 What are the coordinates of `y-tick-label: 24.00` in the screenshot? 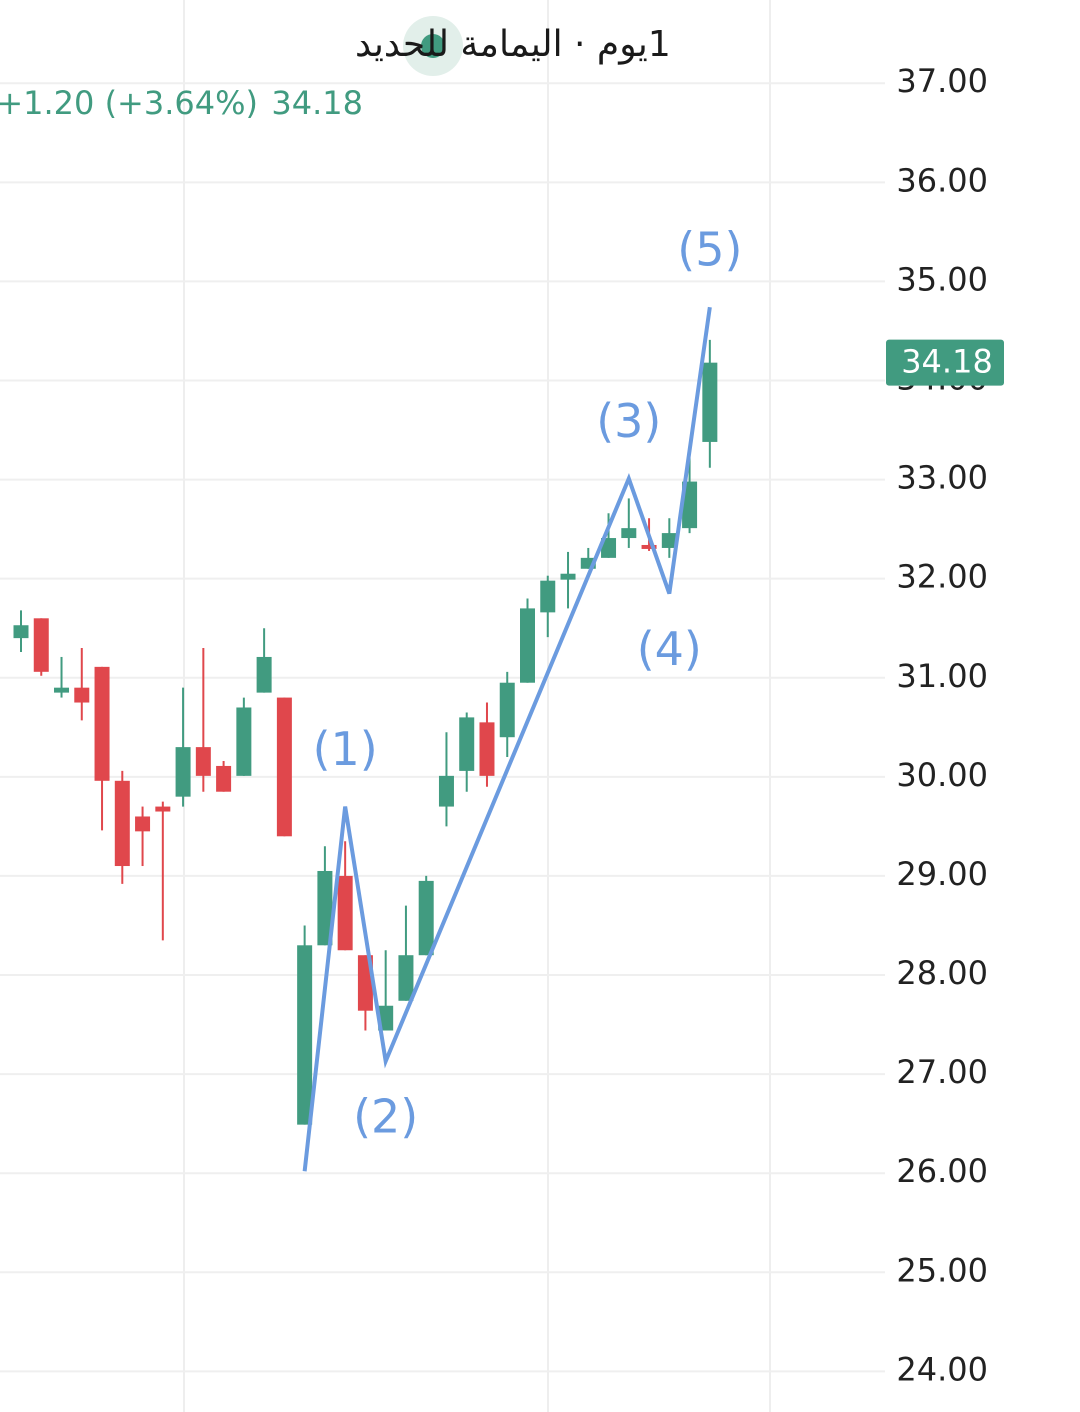 It's located at (942, 1369).